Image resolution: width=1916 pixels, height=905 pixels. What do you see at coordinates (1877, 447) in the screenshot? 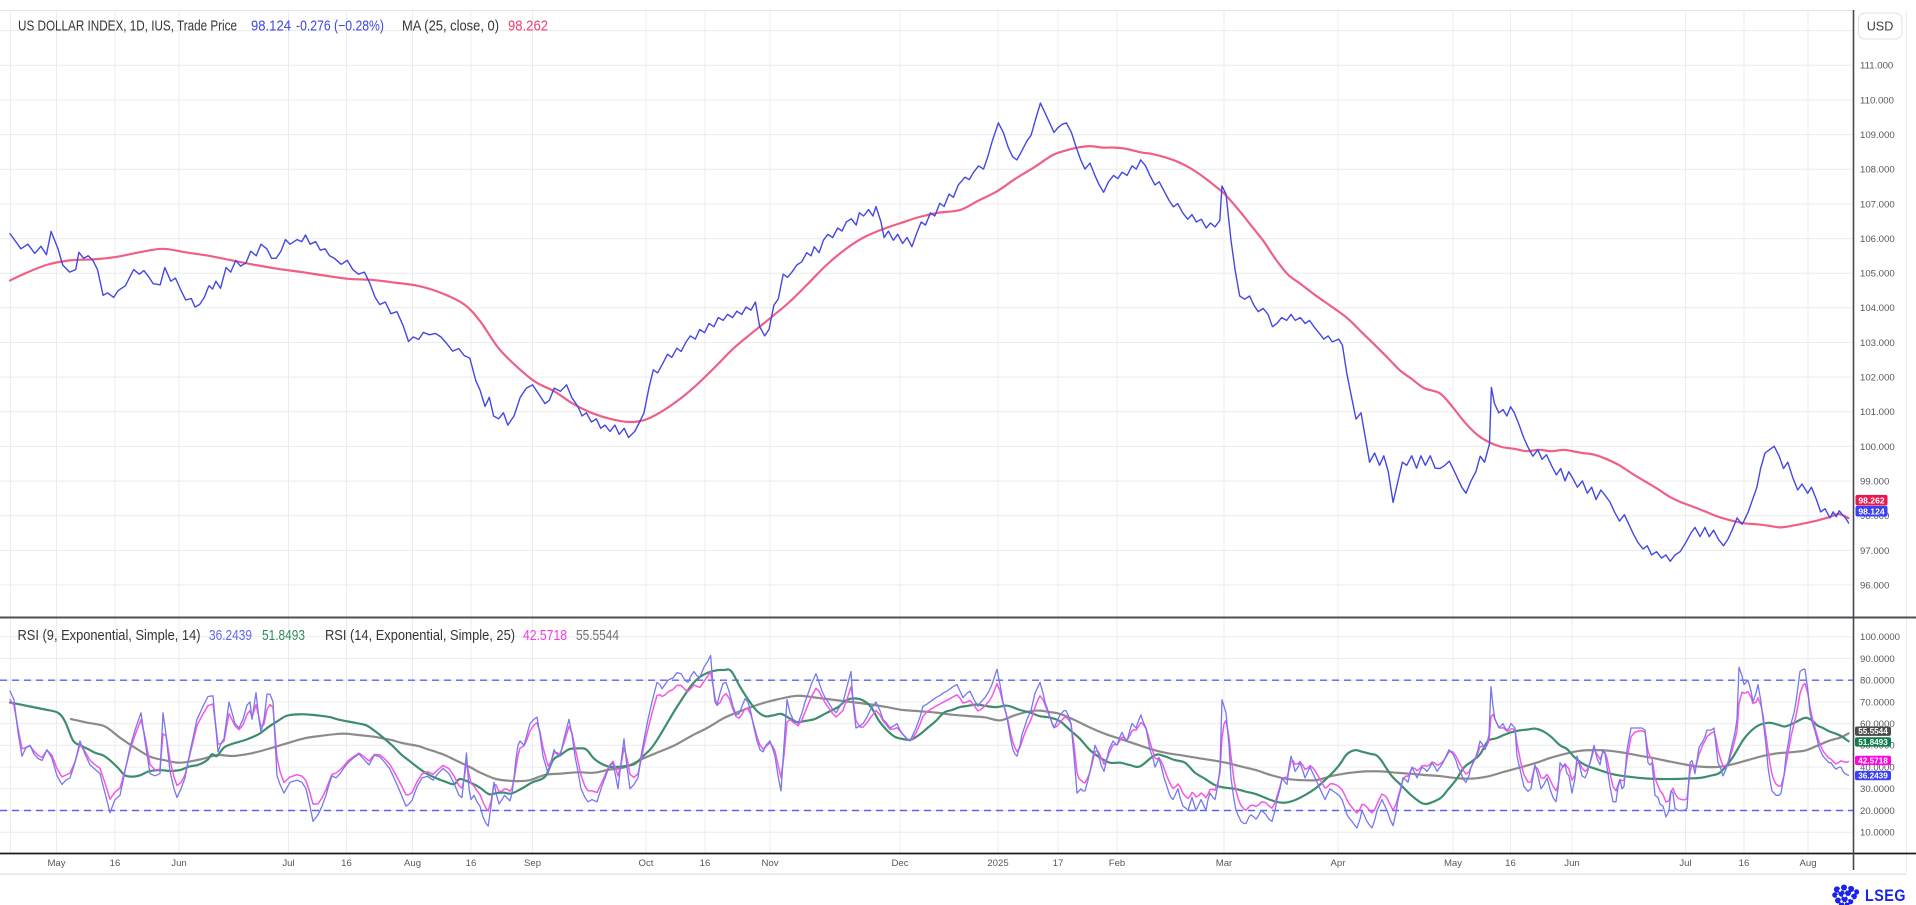
I see `svg-text: 100.000` at bounding box center [1877, 447].